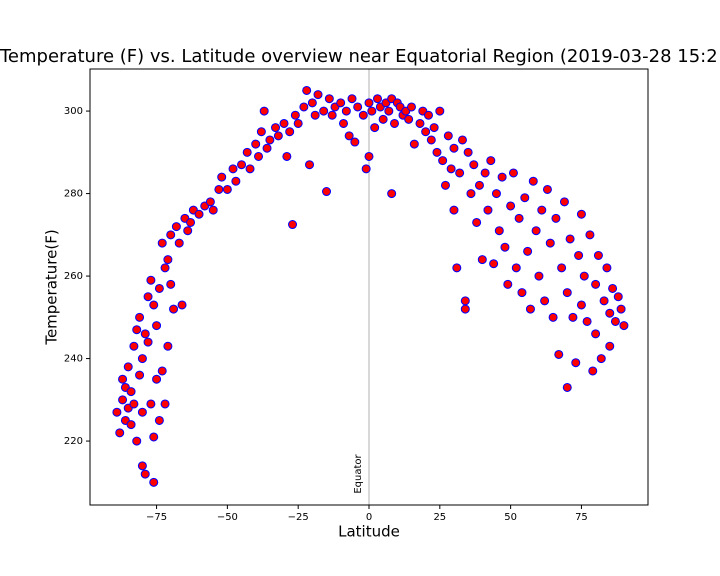  I want to click on y-axis-label: Temperature(F), so click(52, 287).